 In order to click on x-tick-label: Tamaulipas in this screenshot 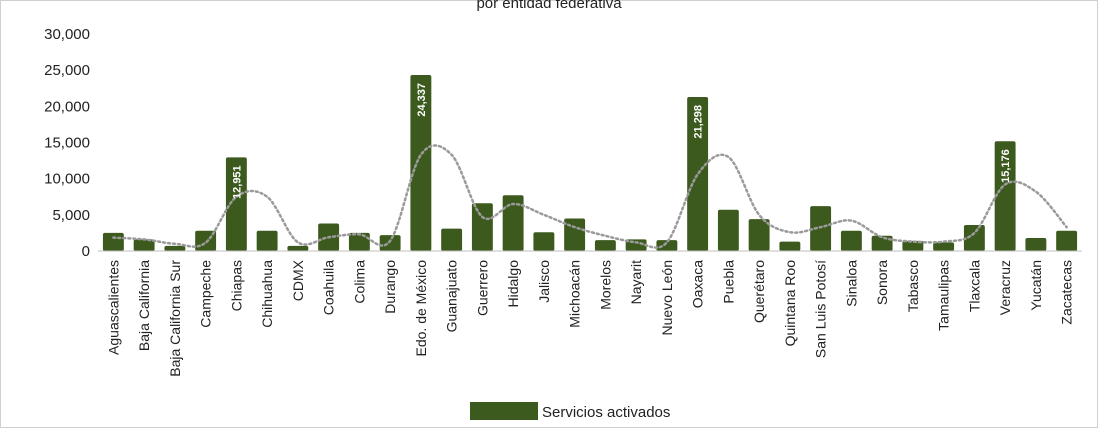, I will do `click(944, 295)`.